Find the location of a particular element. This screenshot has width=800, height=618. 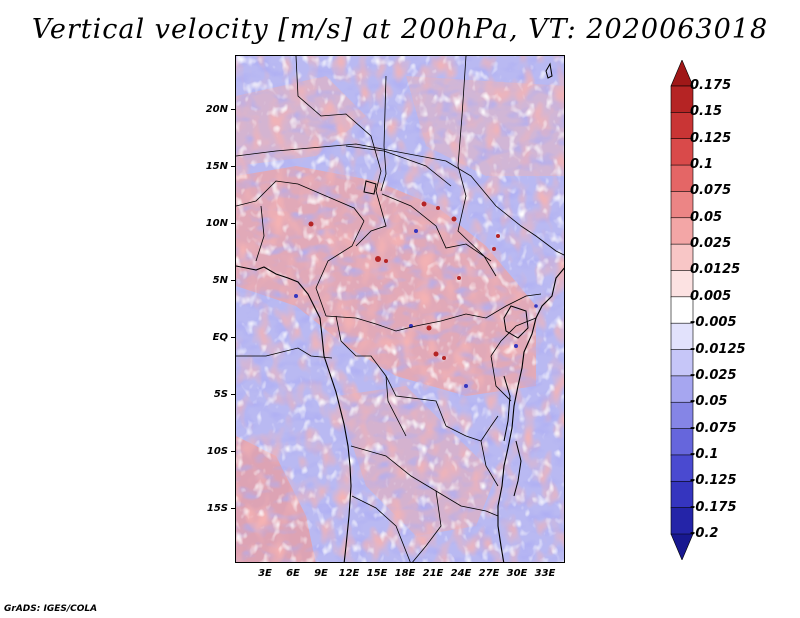

credit-text: GrADS: IGES/COLA is located at coordinates (51, 609).